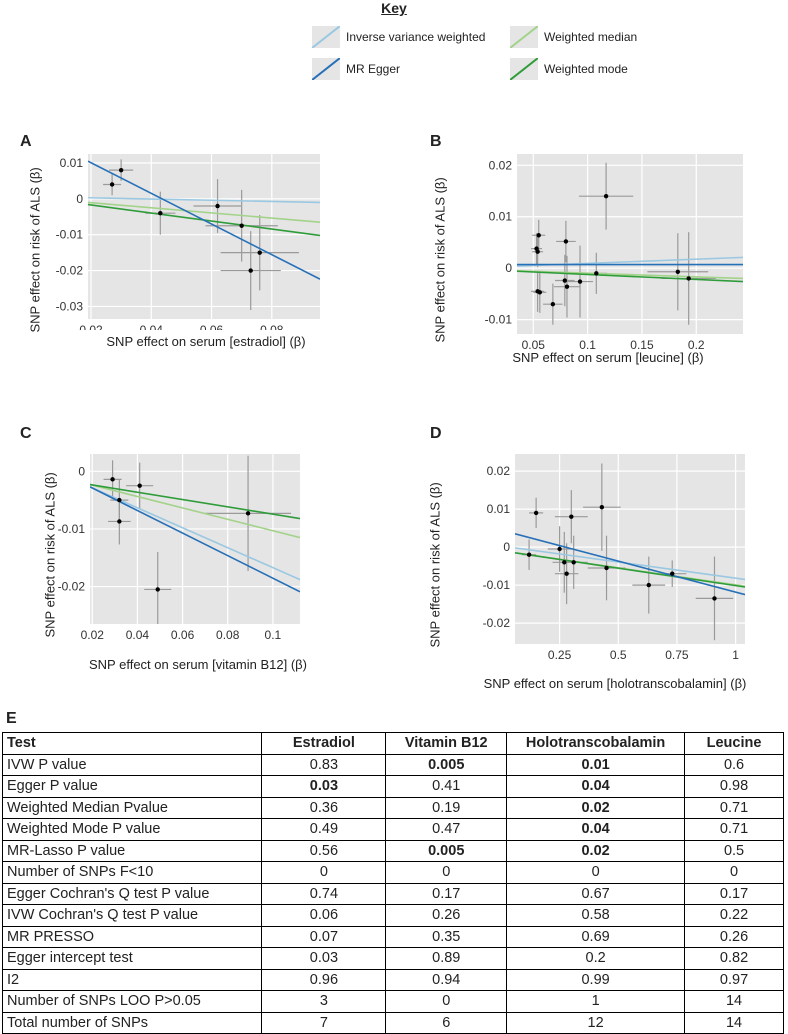  Describe the element at coordinates (446, 829) in the screenshot. I see `table-cell: 0.47` at that location.